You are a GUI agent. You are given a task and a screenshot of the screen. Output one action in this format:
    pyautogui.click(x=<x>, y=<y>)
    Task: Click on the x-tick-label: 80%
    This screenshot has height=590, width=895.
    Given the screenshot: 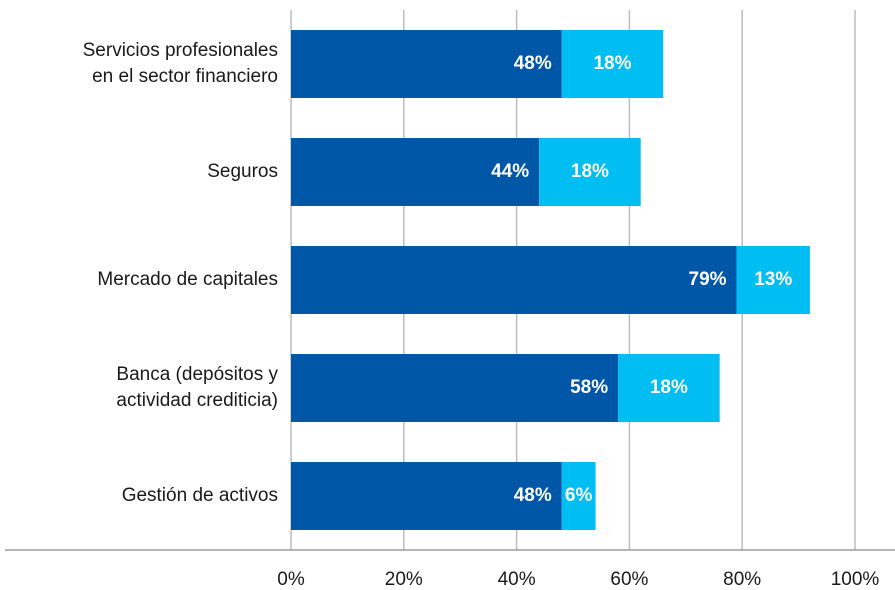 What is the action you would take?
    pyautogui.click(x=742, y=579)
    